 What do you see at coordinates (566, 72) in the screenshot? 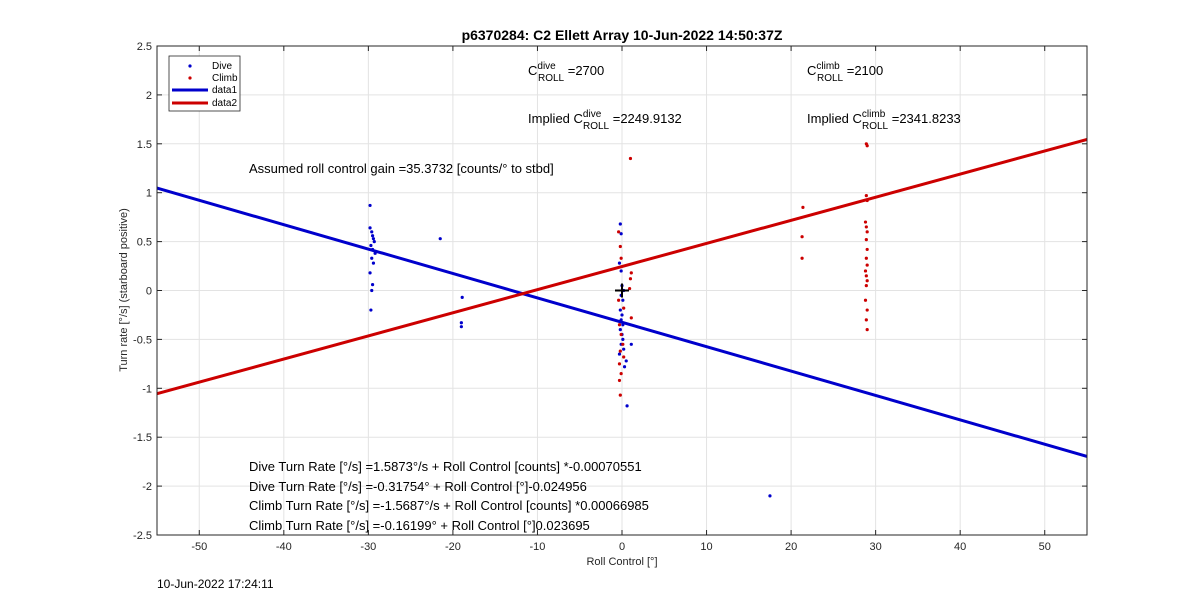
I see `c-roll-dive-annotation: Cdive ROLL =2700` at bounding box center [566, 72].